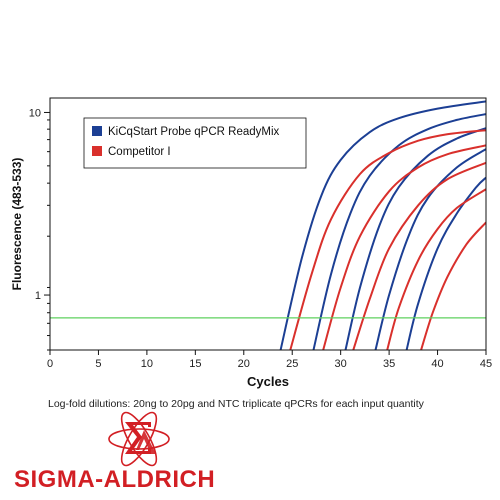 This screenshot has width=500, height=500. I want to click on x-tick-label: 40, so click(437, 364).